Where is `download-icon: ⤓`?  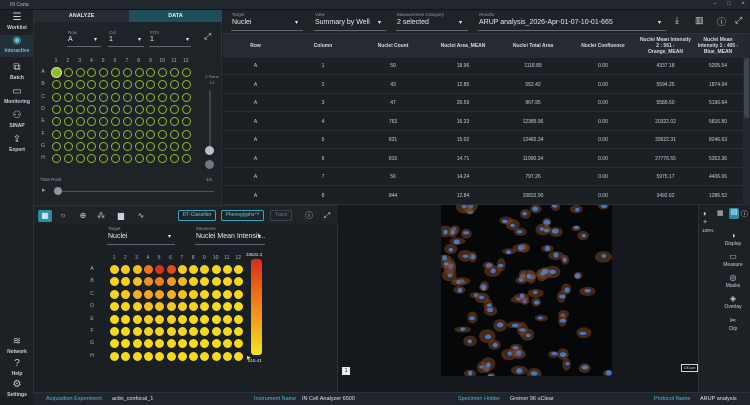
download-icon: ⤓ is located at coordinates (677, 20).